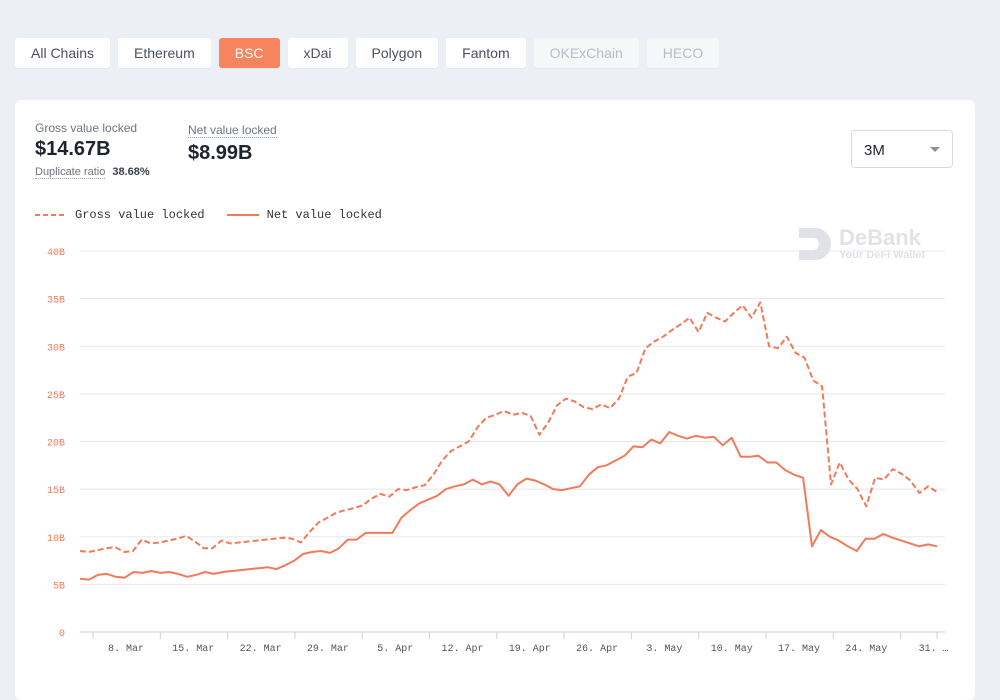 Image resolution: width=1000 pixels, height=700 pixels. What do you see at coordinates (324, 215) in the screenshot?
I see `legend-net-label: Net value locked` at bounding box center [324, 215].